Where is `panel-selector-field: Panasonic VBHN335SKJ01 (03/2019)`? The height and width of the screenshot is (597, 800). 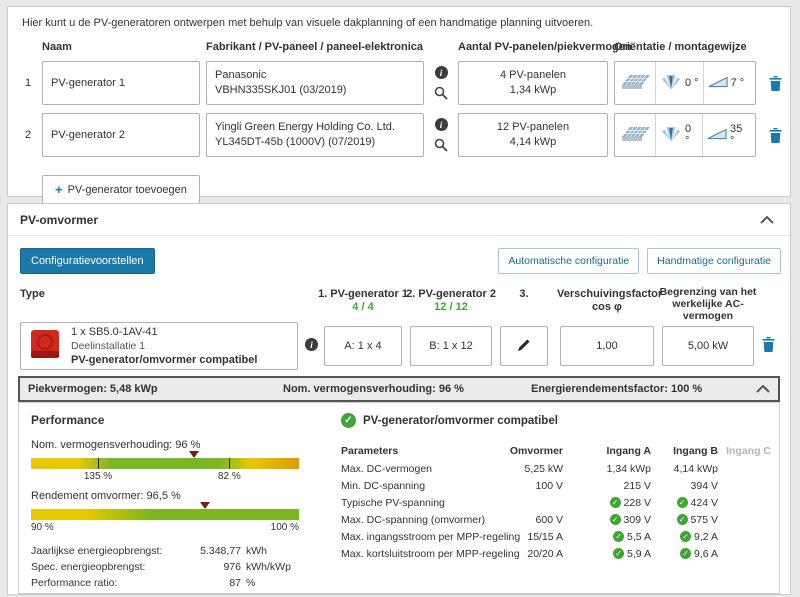 panel-selector-field: Panasonic VBHN335SKJ01 (03/2019) is located at coordinates (315, 83).